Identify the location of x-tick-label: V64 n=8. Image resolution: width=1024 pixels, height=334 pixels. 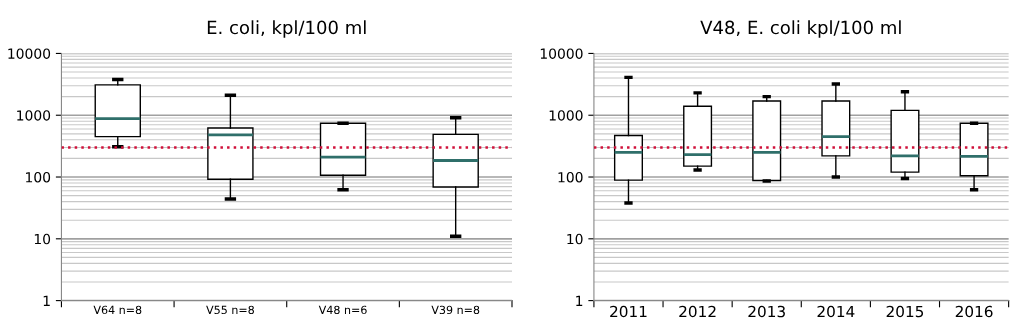
(117, 310).